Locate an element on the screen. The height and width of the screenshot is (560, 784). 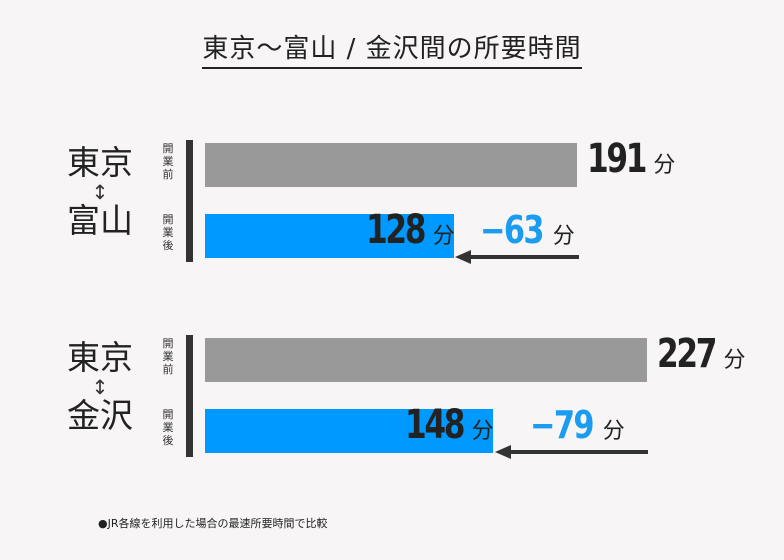
route-label-toyama: 東京 ↕ 富山 is located at coordinates (100, 192).